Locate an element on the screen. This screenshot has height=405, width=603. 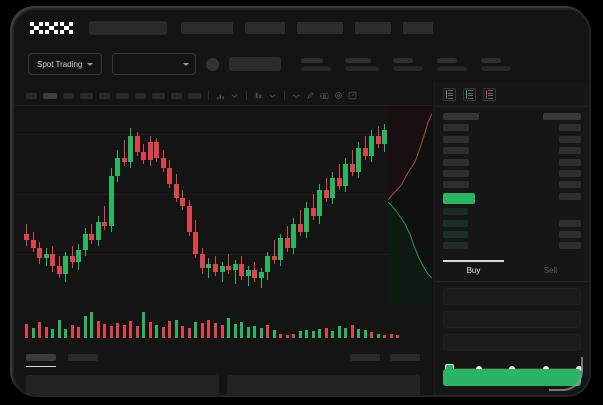
price-field is located at coordinates (512, 296).